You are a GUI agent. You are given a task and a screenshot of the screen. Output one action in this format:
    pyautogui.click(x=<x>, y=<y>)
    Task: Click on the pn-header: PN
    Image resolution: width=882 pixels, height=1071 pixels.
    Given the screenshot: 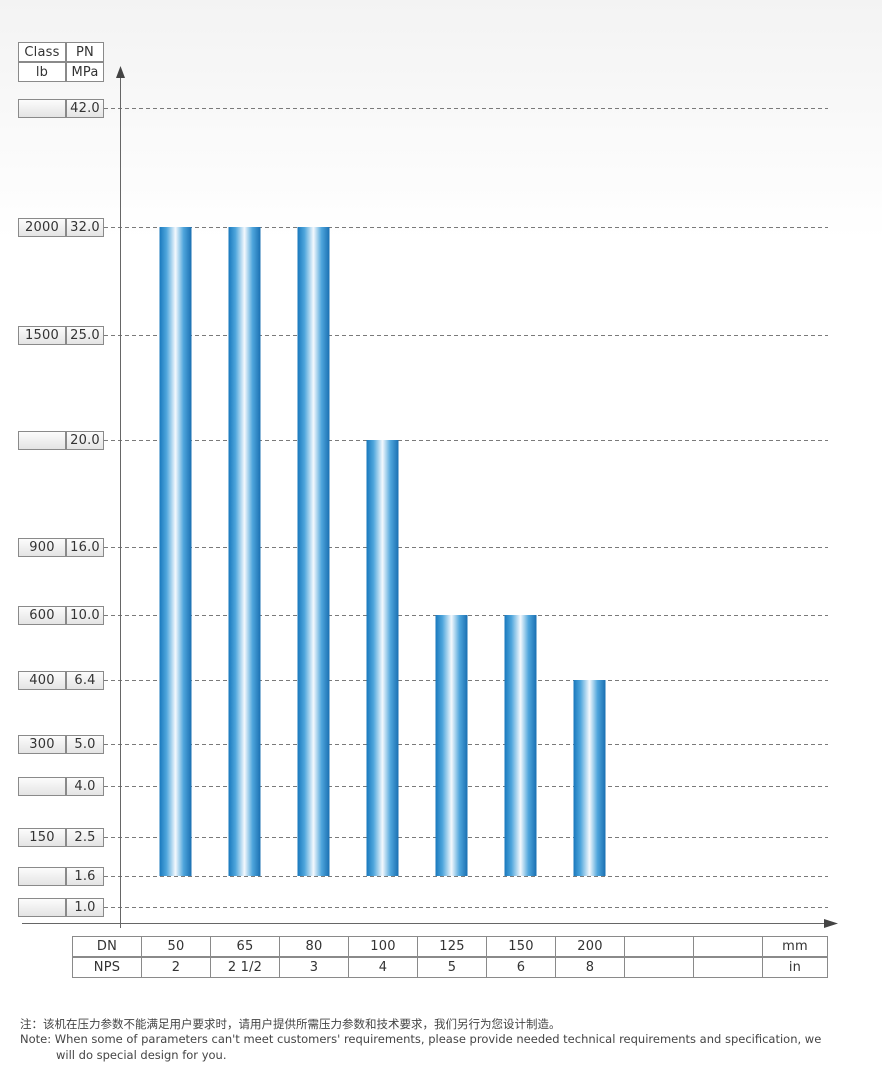 What is the action you would take?
    pyautogui.click(x=85, y=52)
    